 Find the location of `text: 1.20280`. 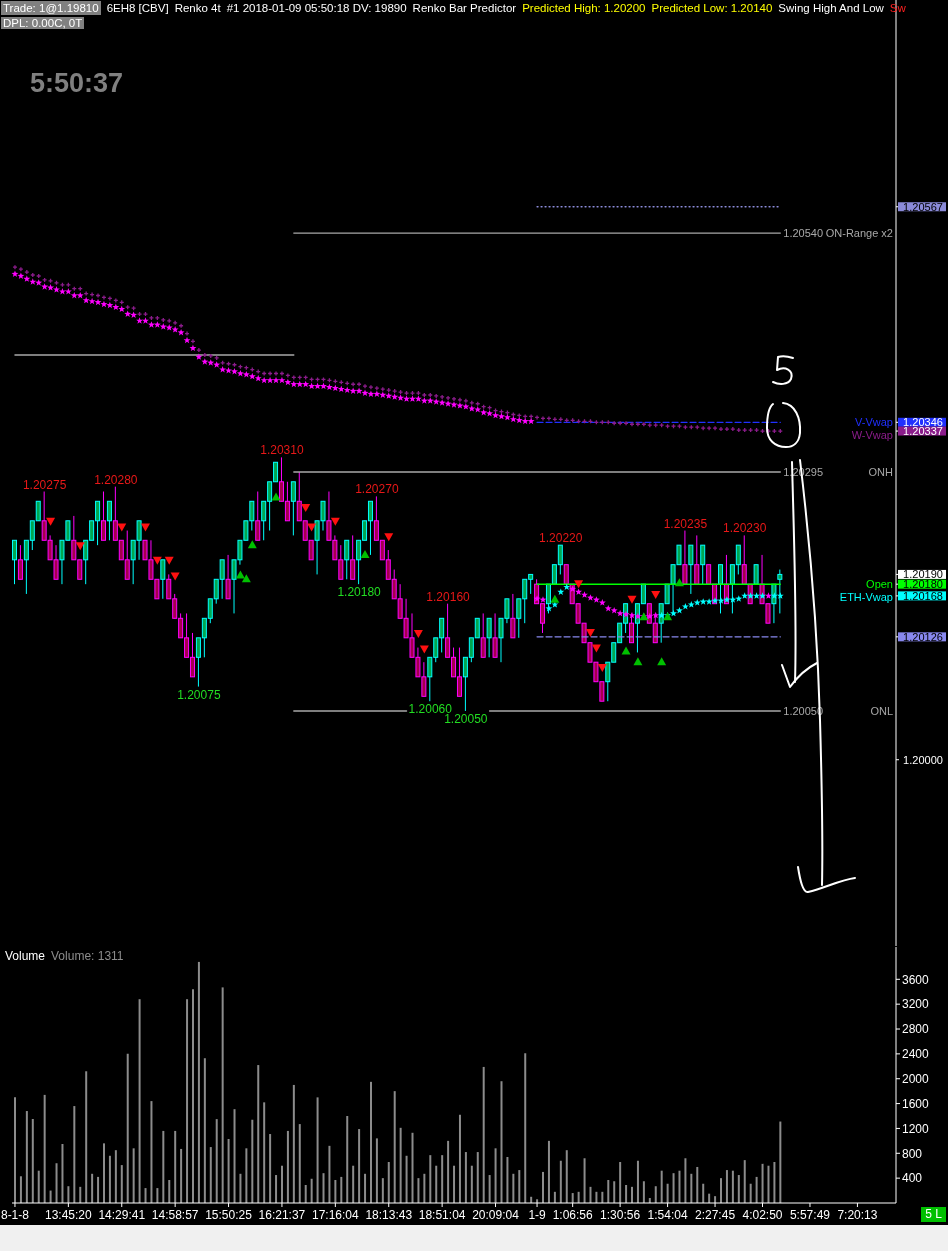

text: 1.20280 is located at coordinates (116, 479).